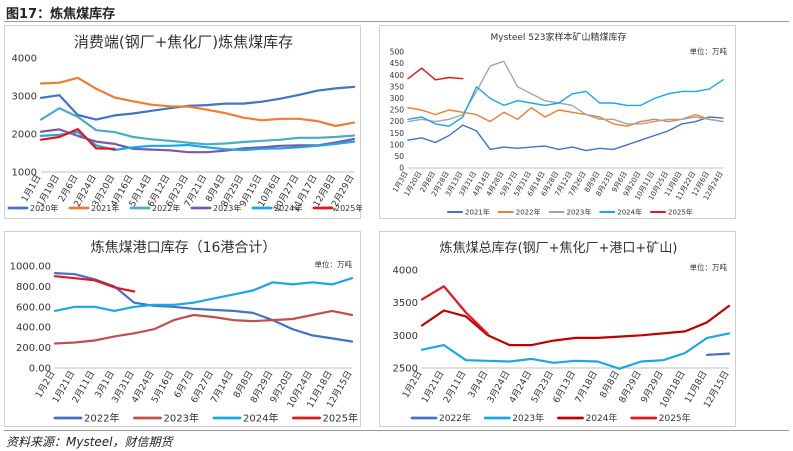 This screenshot has width=793, height=451. What do you see at coordinates (44, 208) in the screenshot?
I see `legend-label: 2020年` at bounding box center [44, 208].